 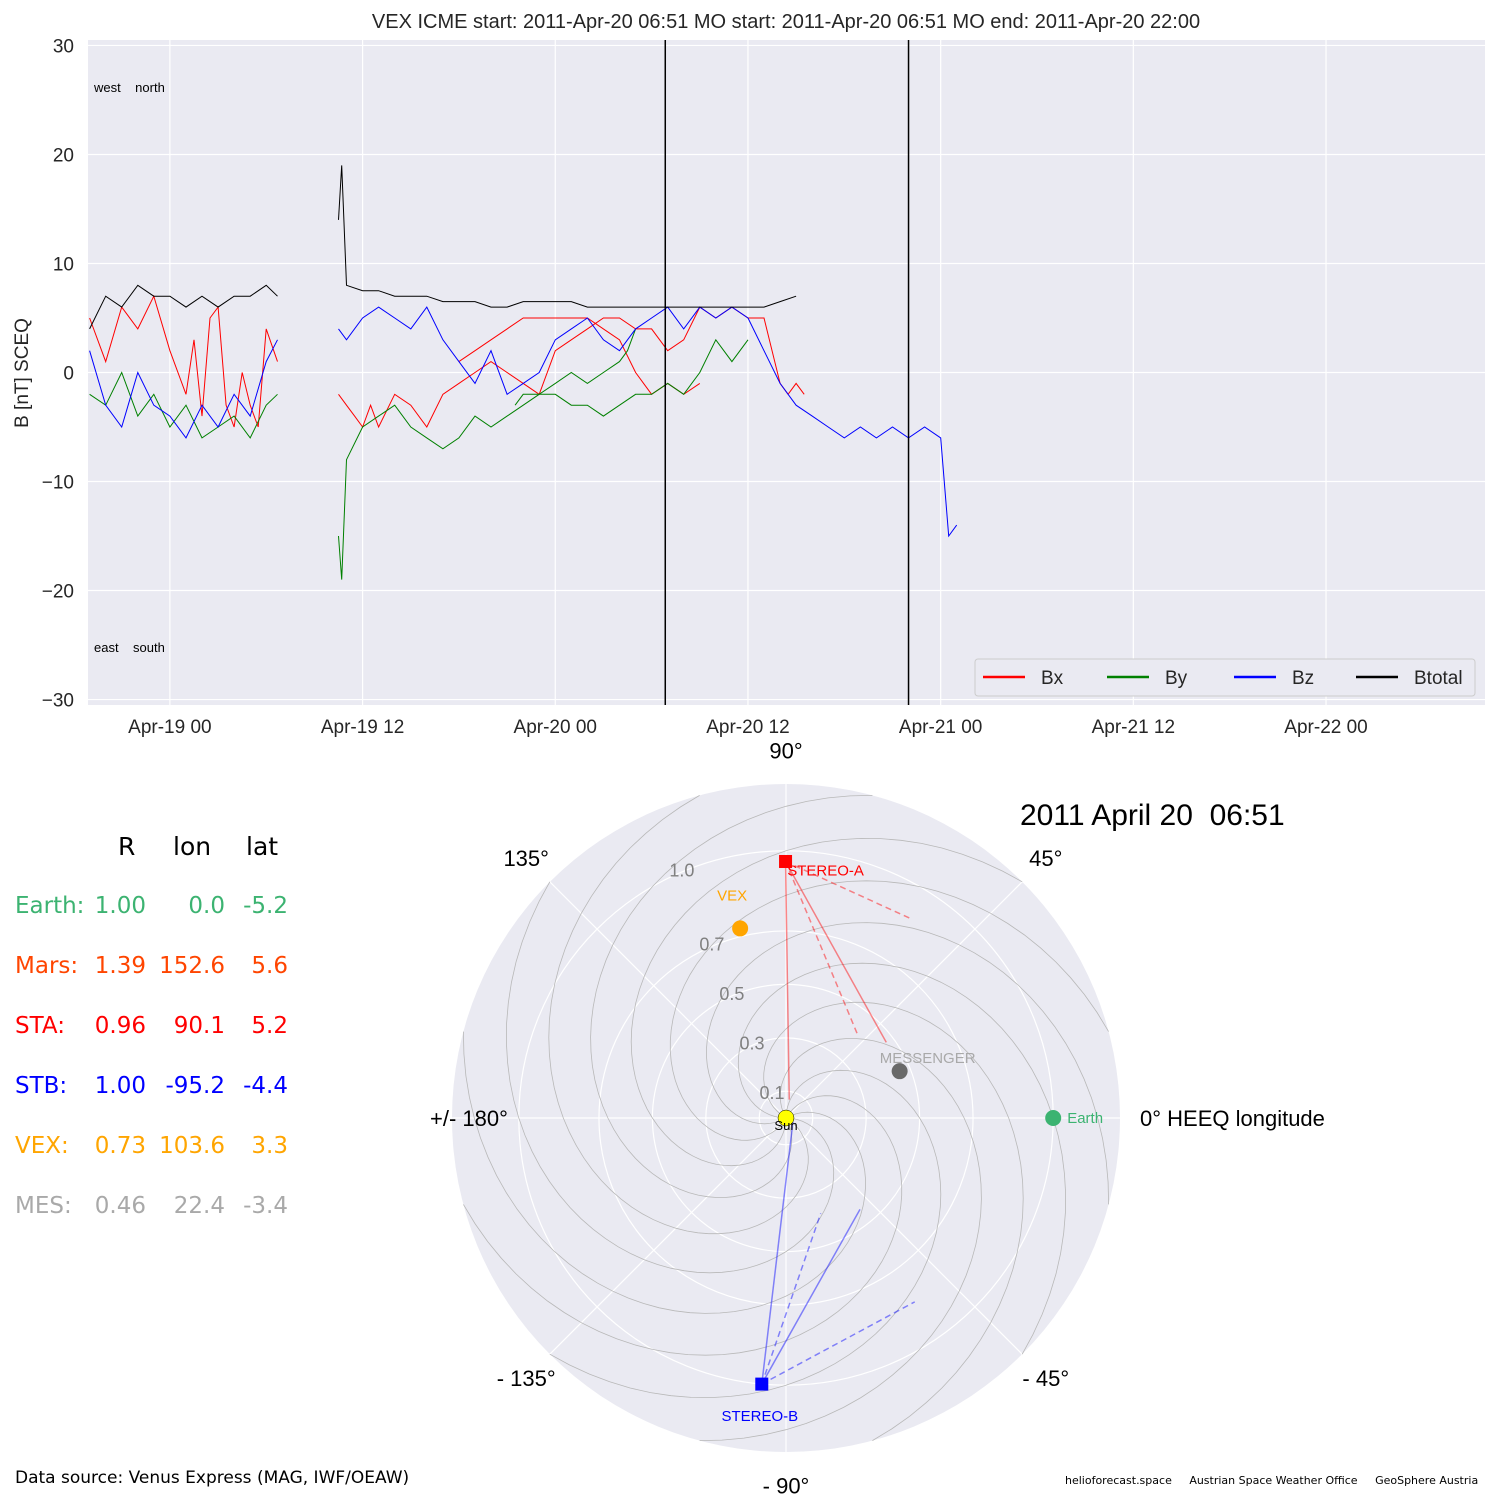 I want to click on polar-angle-label: - 135°, so click(x=526, y=1378).